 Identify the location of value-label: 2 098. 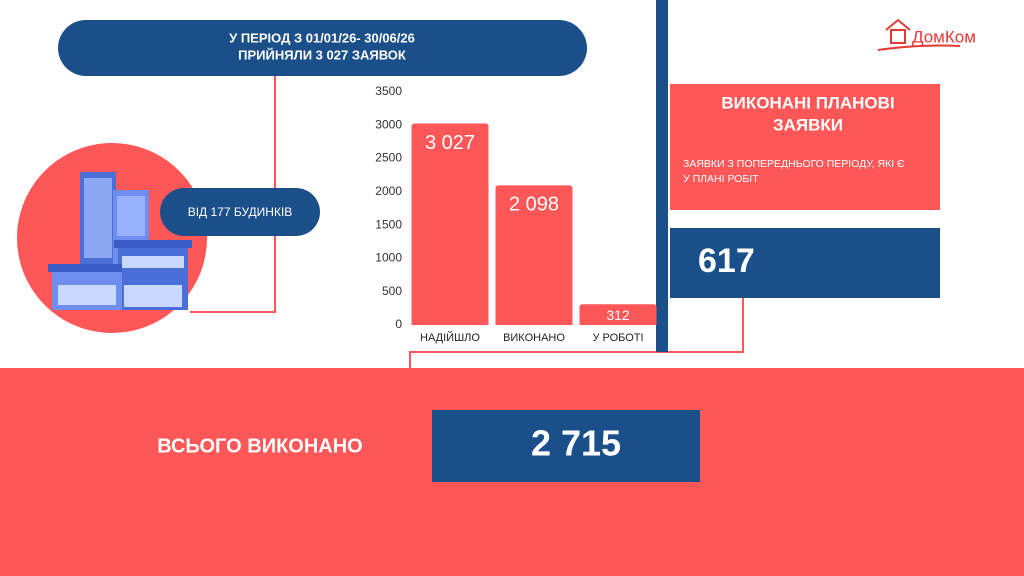
(534, 205).